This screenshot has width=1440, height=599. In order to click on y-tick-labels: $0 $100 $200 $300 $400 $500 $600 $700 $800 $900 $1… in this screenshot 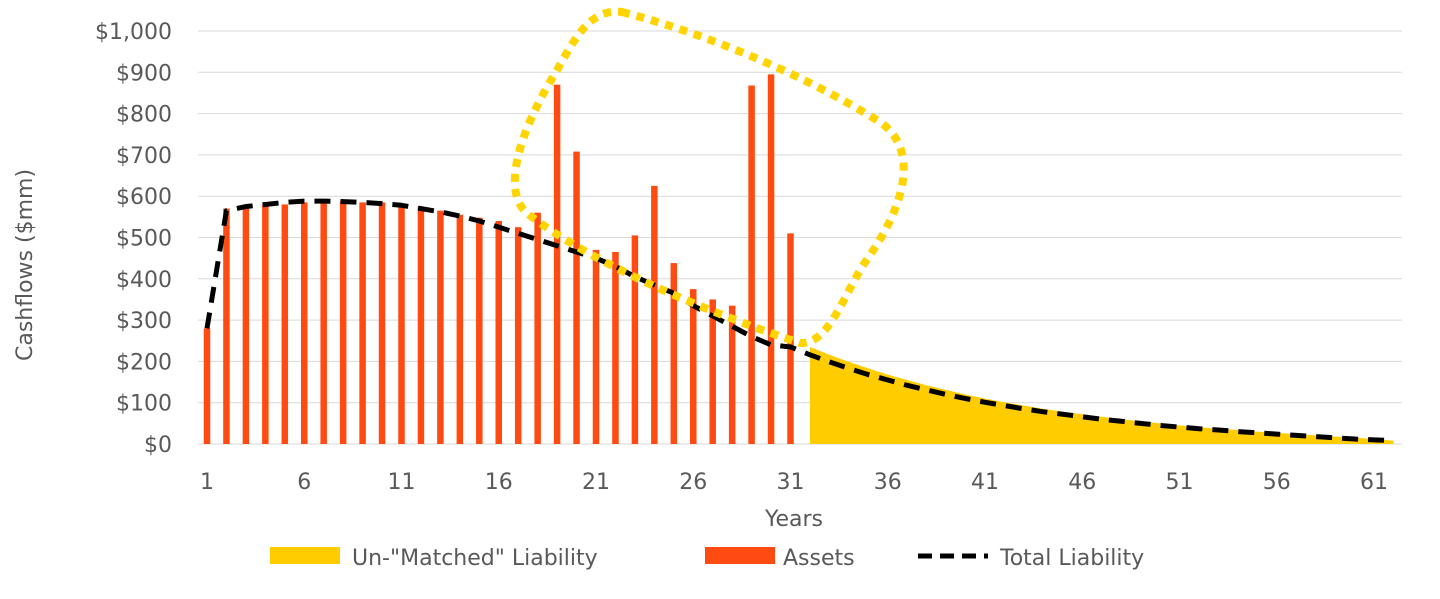, I will do `click(133, 239)`.